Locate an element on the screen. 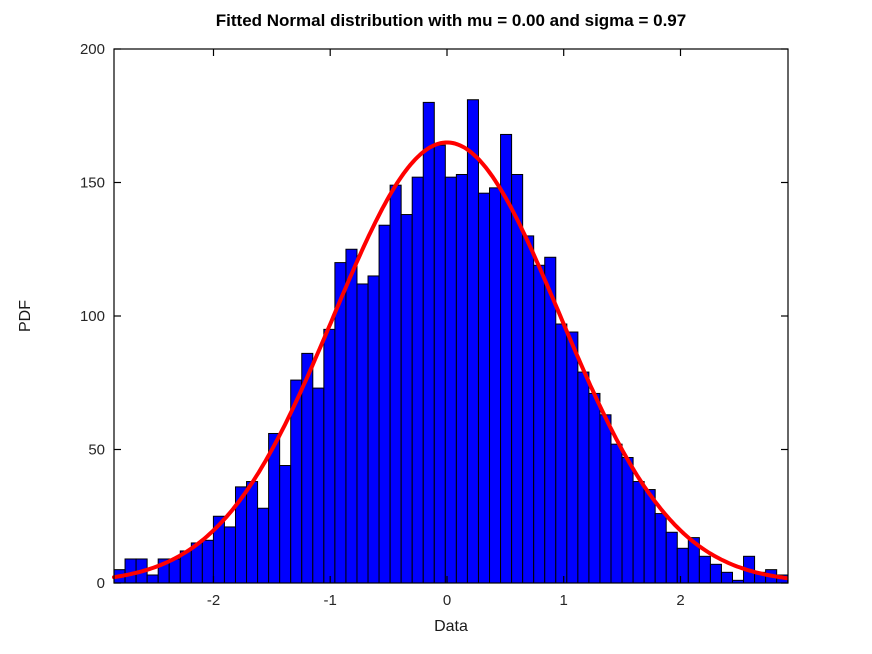 This screenshot has height=654, width=872. y-tick-label: 0 is located at coordinates (101, 583).